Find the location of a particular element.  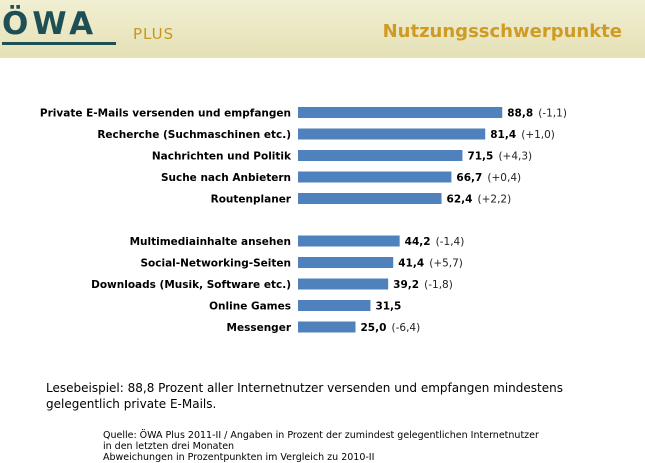

change-label: (+1,0) is located at coordinates (538, 135).